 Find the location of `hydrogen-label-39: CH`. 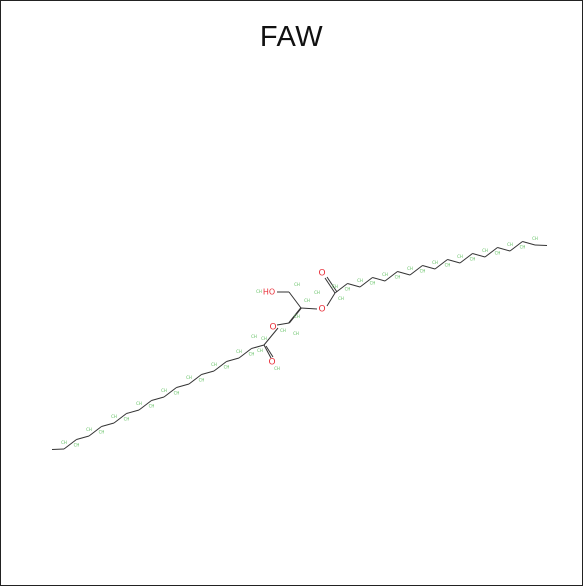

hydrogen-label-39: CH is located at coordinates (296, 333).